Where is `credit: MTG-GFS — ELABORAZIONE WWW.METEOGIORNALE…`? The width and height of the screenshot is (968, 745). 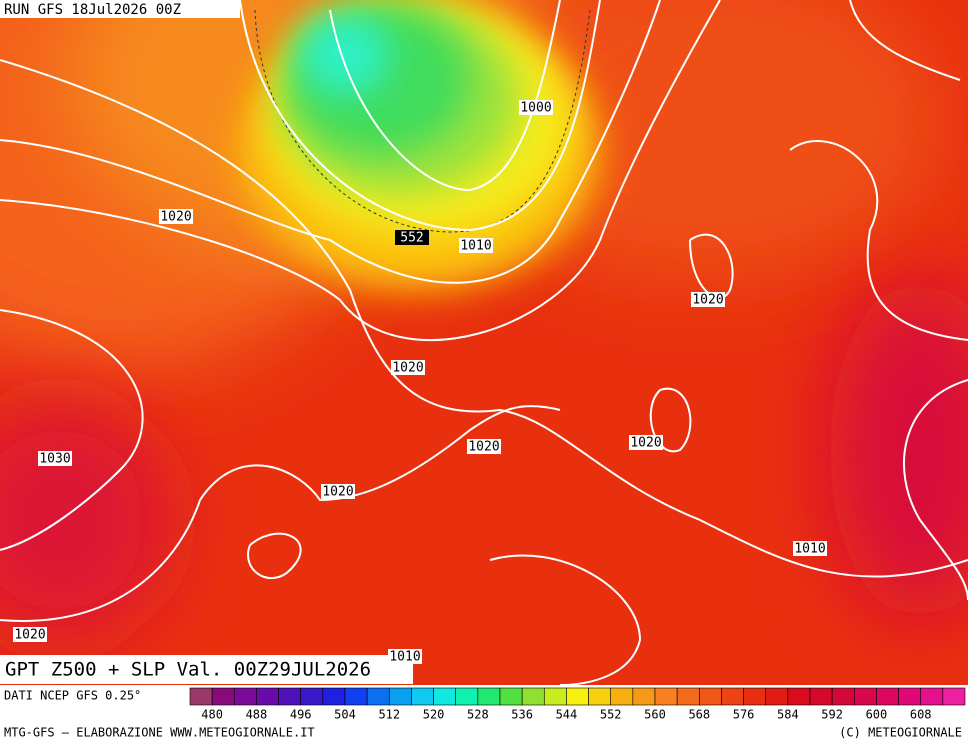 credit: MTG-GFS — ELABORAZIONE WWW.METEOGIORNALE… is located at coordinates (159, 733).